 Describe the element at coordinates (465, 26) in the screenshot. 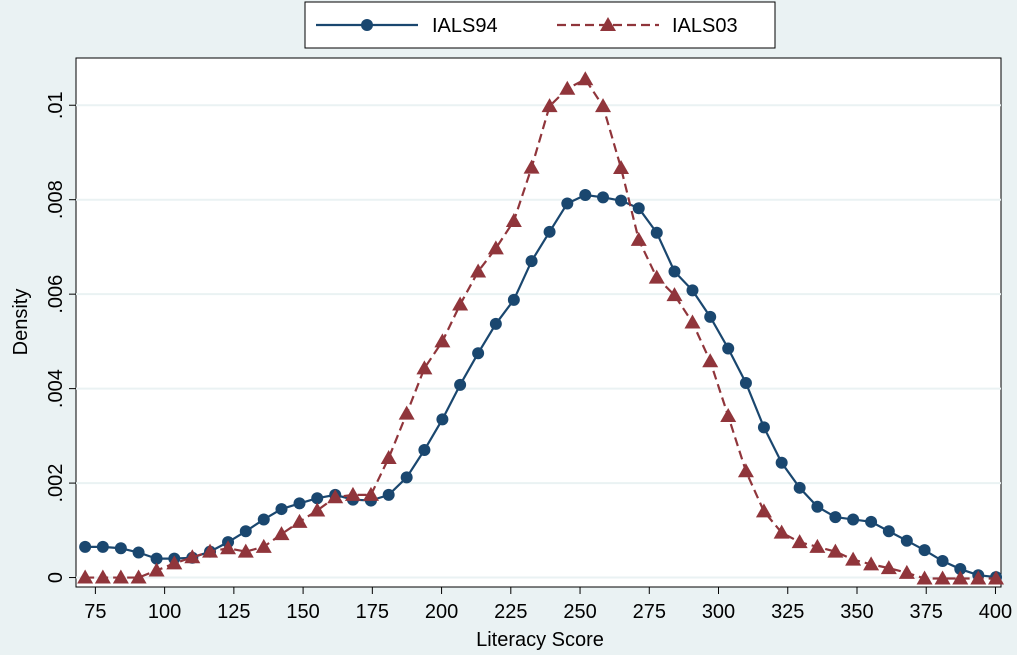

I see `legend-label-ials94: IALS94` at that location.